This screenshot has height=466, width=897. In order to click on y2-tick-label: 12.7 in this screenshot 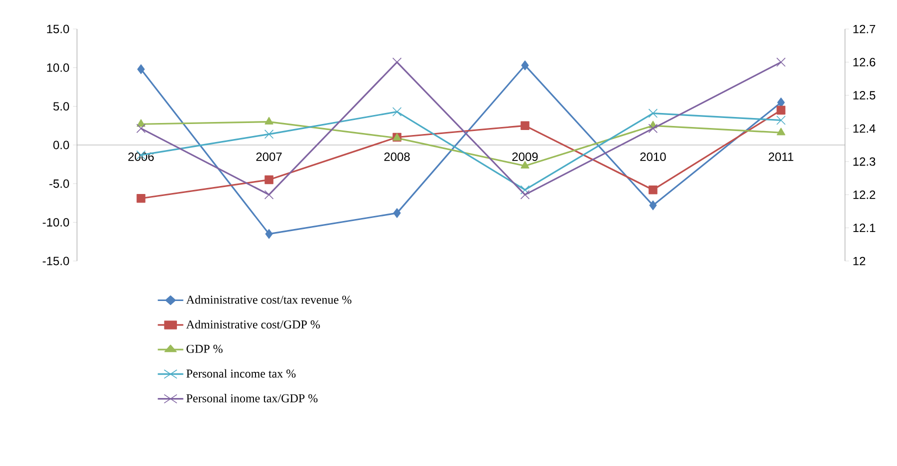, I will do `click(864, 29)`.